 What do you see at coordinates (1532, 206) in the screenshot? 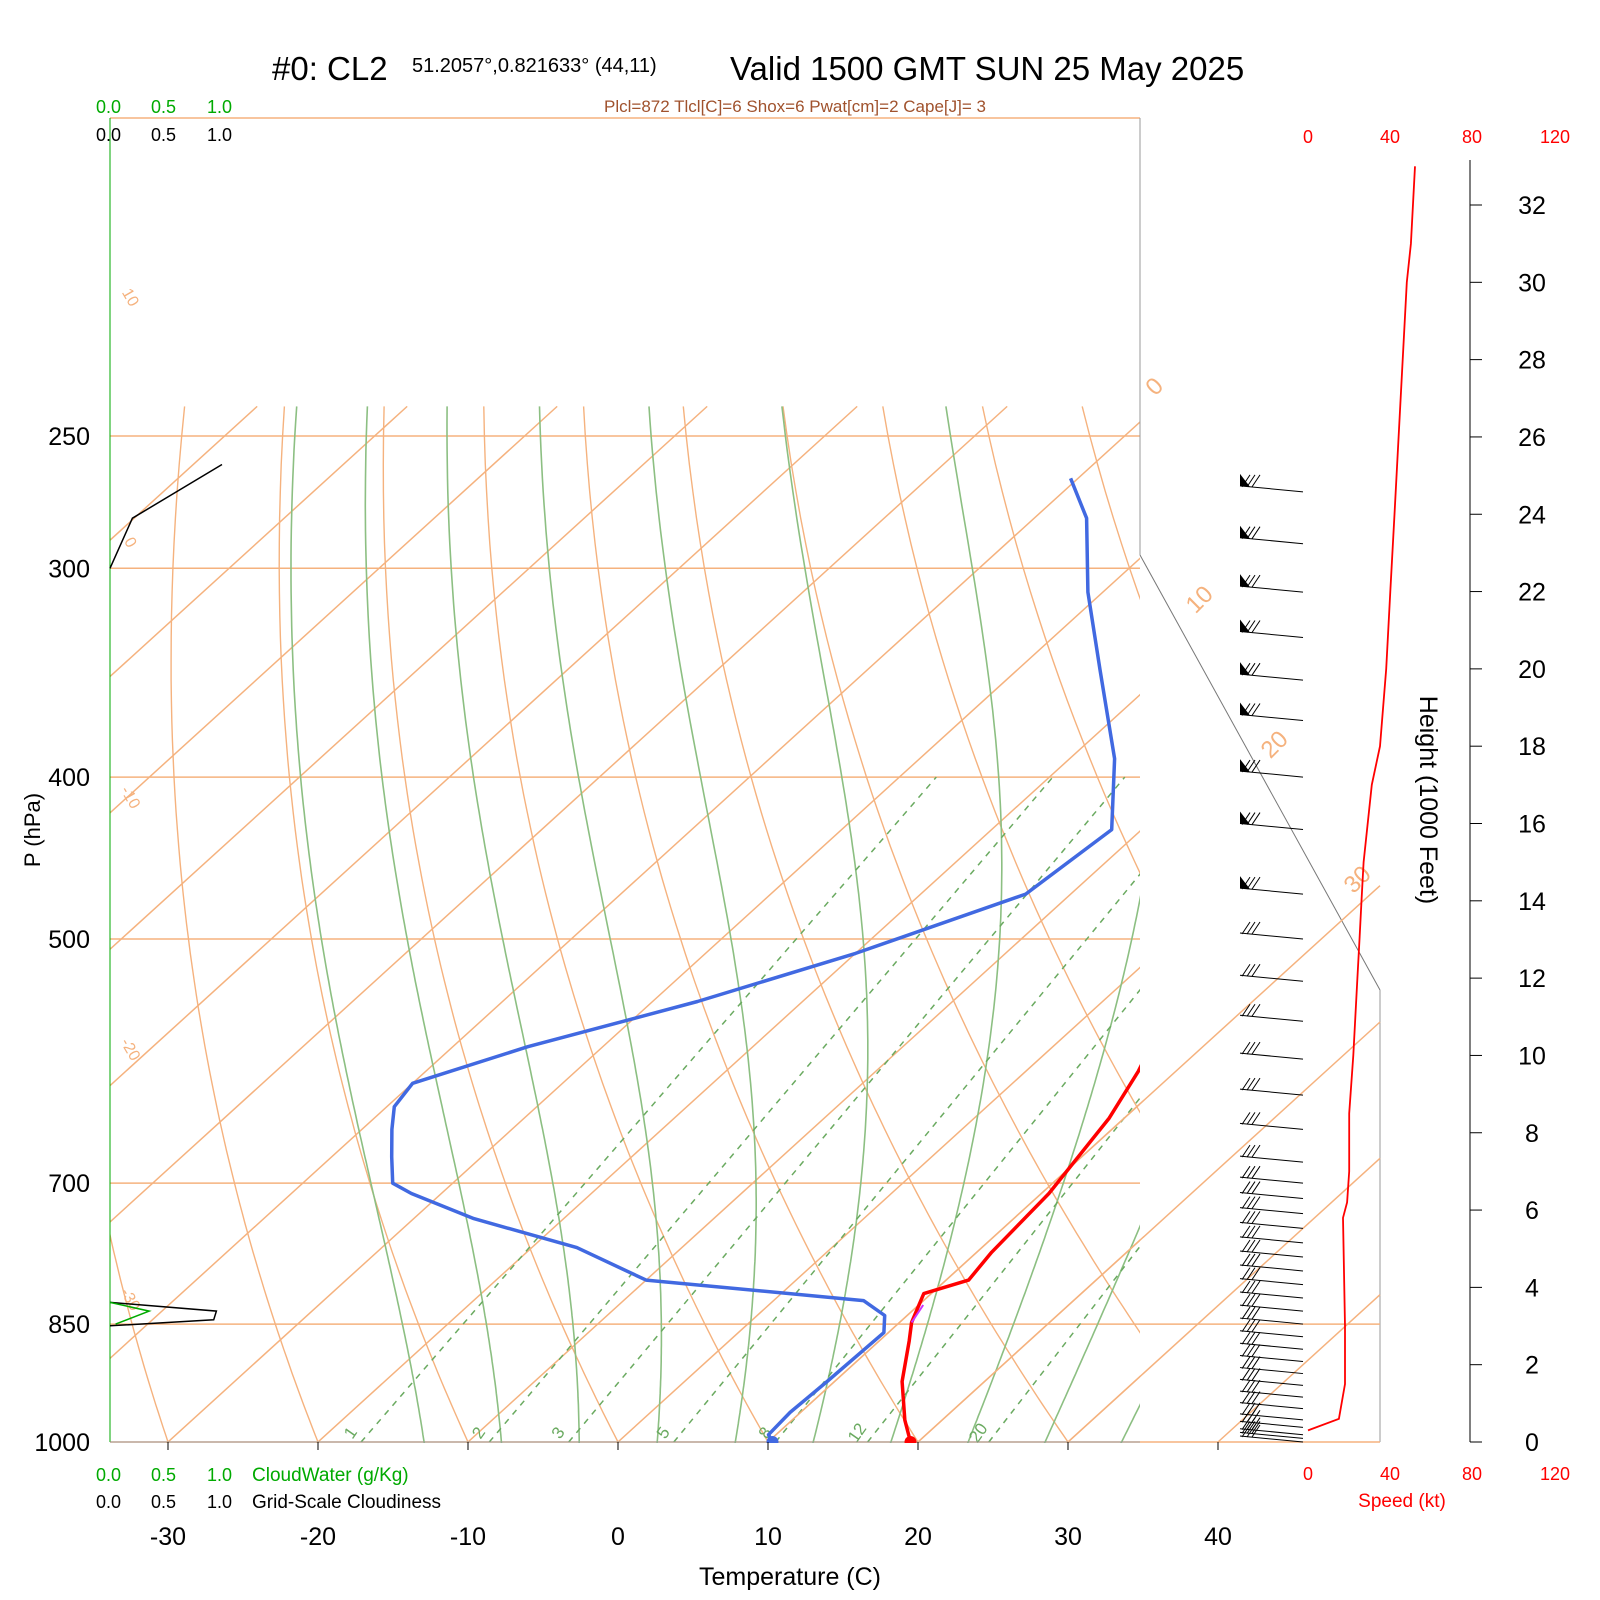
I see `height-tick-label: 32` at bounding box center [1532, 206].